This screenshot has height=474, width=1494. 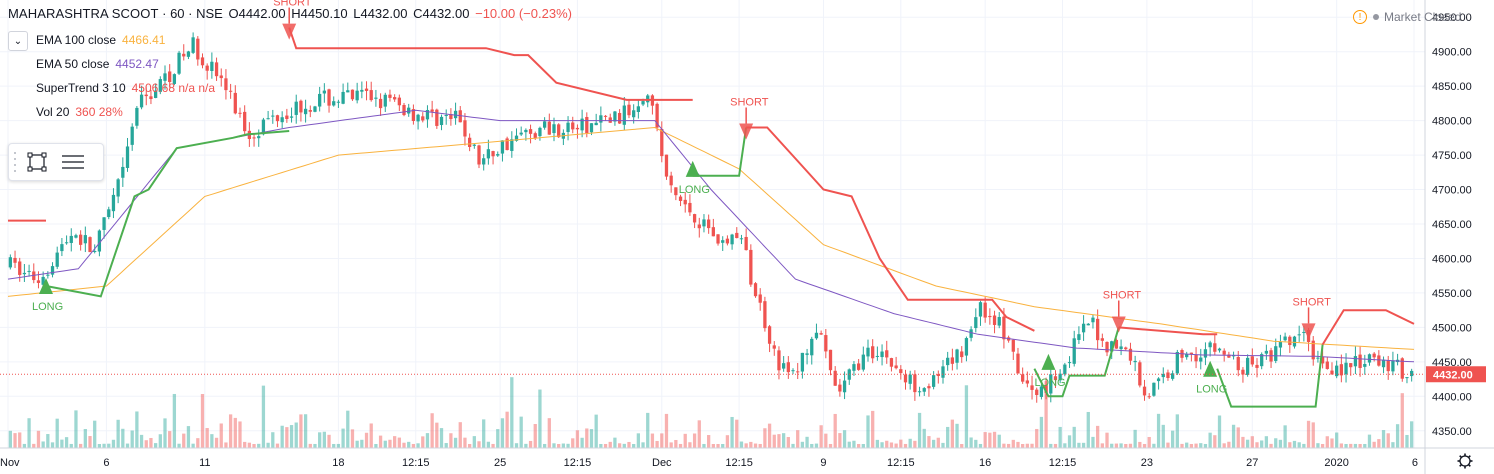 What do you see at coordinates (1312, 302) in the screenshot?
I see `short-signal-label: SHORT` at bounding box center [1312, 302].